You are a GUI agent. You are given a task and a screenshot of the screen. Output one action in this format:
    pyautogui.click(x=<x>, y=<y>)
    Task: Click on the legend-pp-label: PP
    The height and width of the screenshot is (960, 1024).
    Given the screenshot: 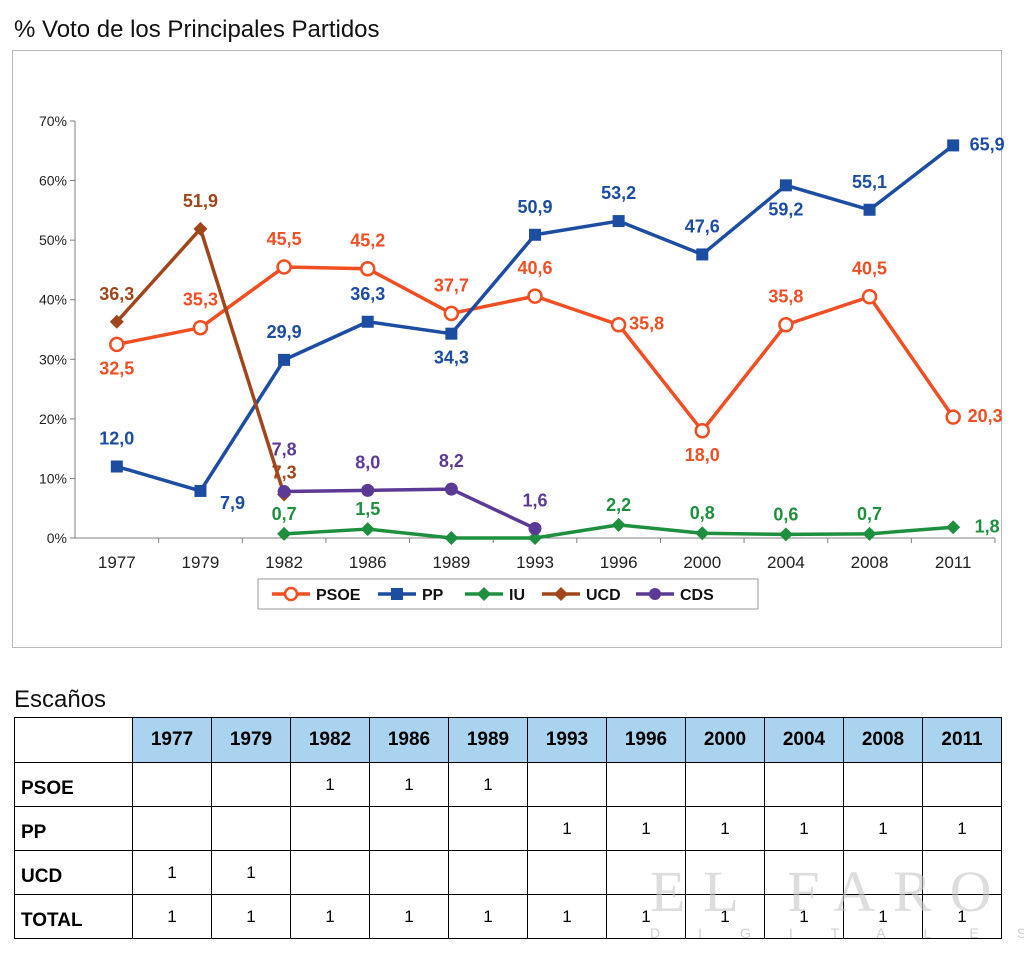 What is the action you would take?
    pyautogui.click(x=433, y=595)
    